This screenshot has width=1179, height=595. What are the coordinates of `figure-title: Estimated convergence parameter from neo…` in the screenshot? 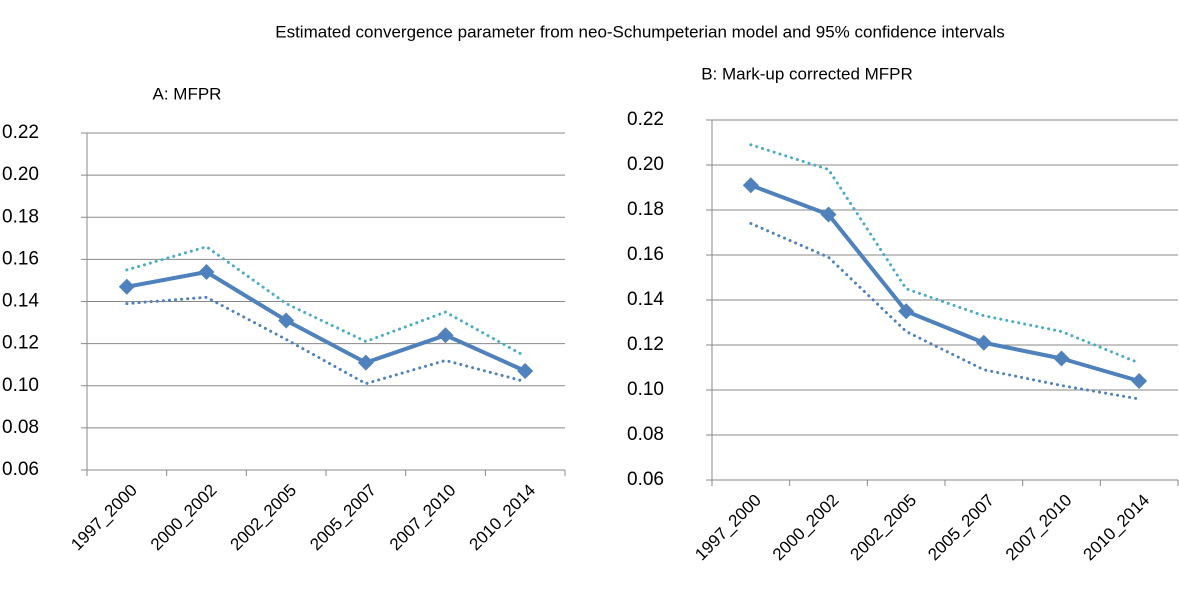 It's located at (640, 31).